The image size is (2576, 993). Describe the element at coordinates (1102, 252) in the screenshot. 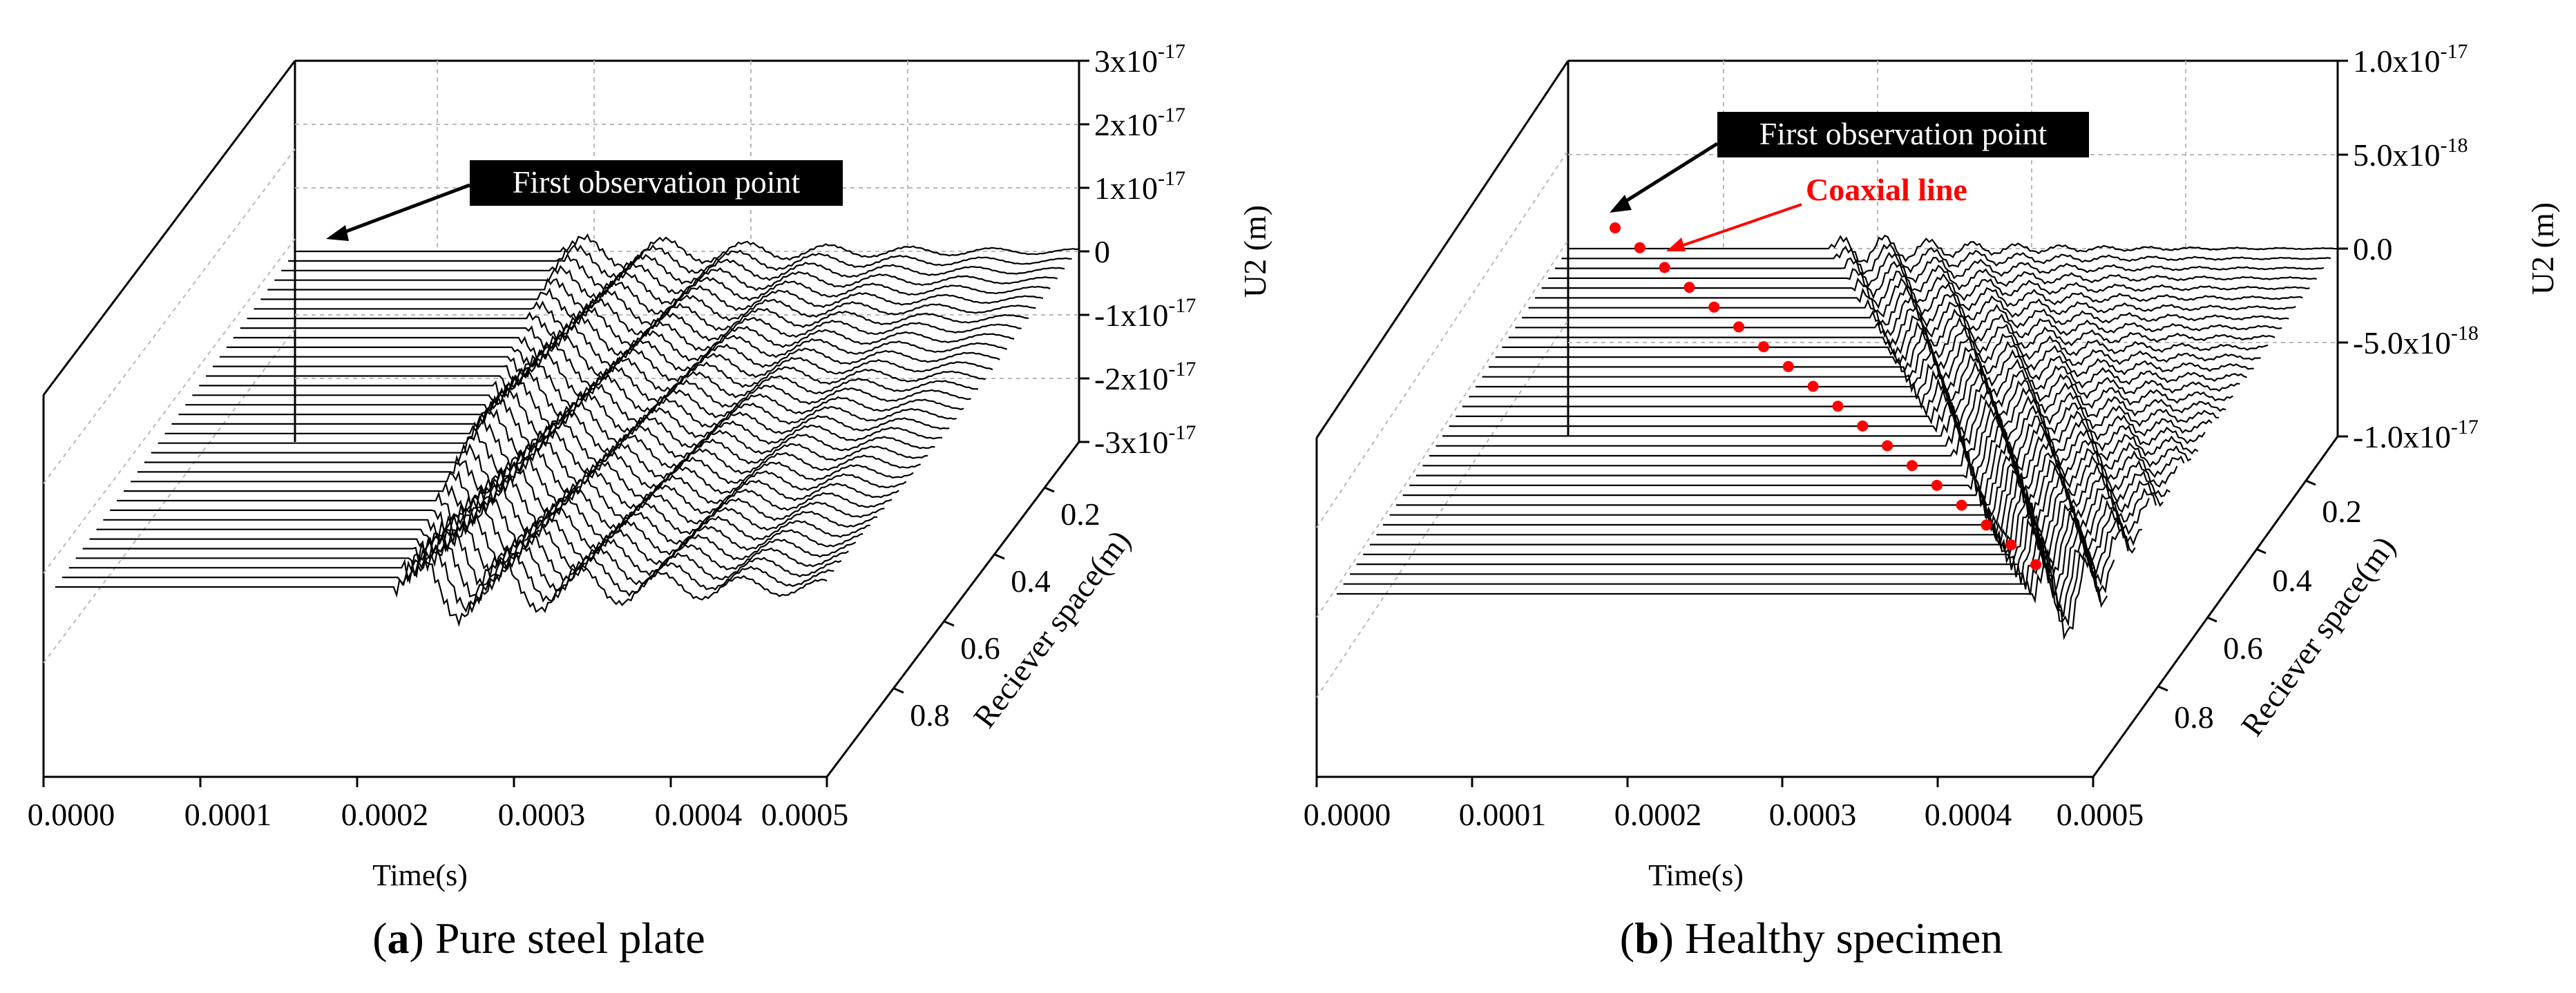

I see `panel-a-z-tick: 0` at that location.